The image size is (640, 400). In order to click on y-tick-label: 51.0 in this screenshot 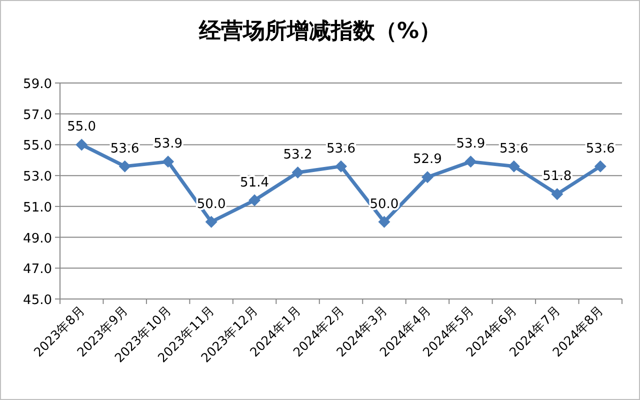, I will do `click(37, 208)`.